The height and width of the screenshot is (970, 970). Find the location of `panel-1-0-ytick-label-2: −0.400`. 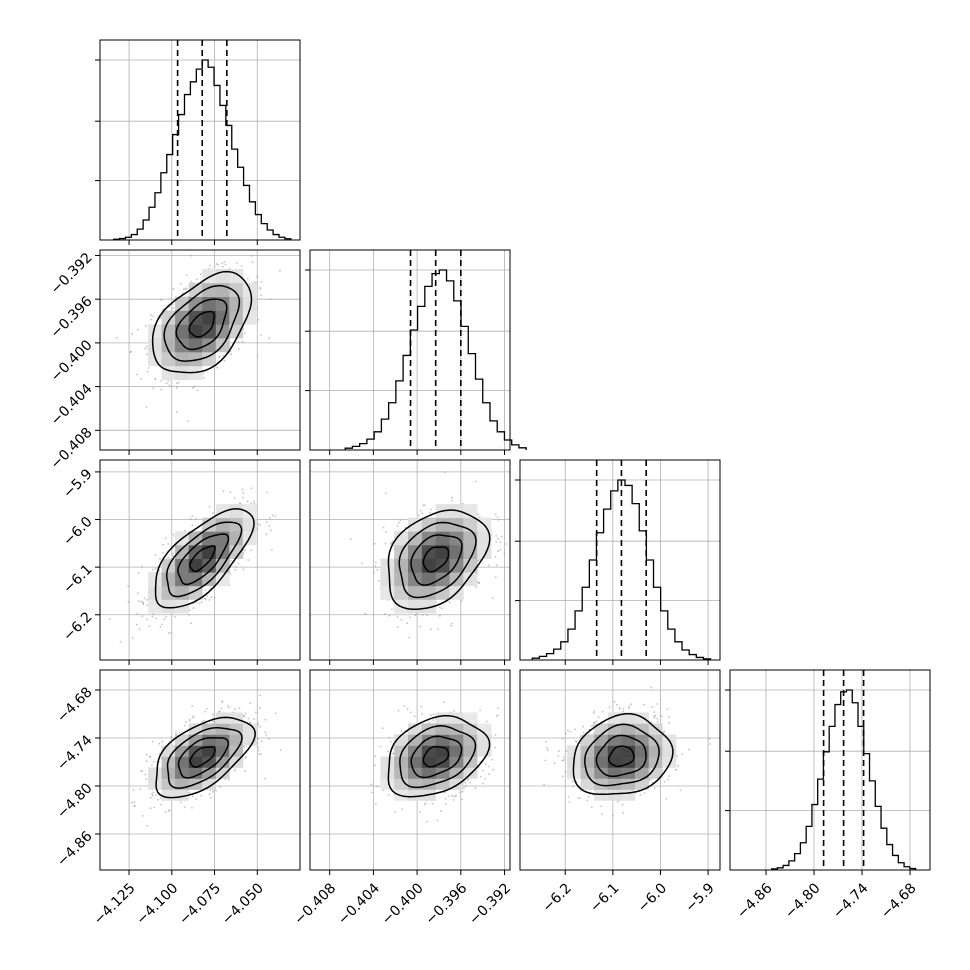

panel-1-0-ytick-label-2: −0.400 is located at coordinates (72, 361).